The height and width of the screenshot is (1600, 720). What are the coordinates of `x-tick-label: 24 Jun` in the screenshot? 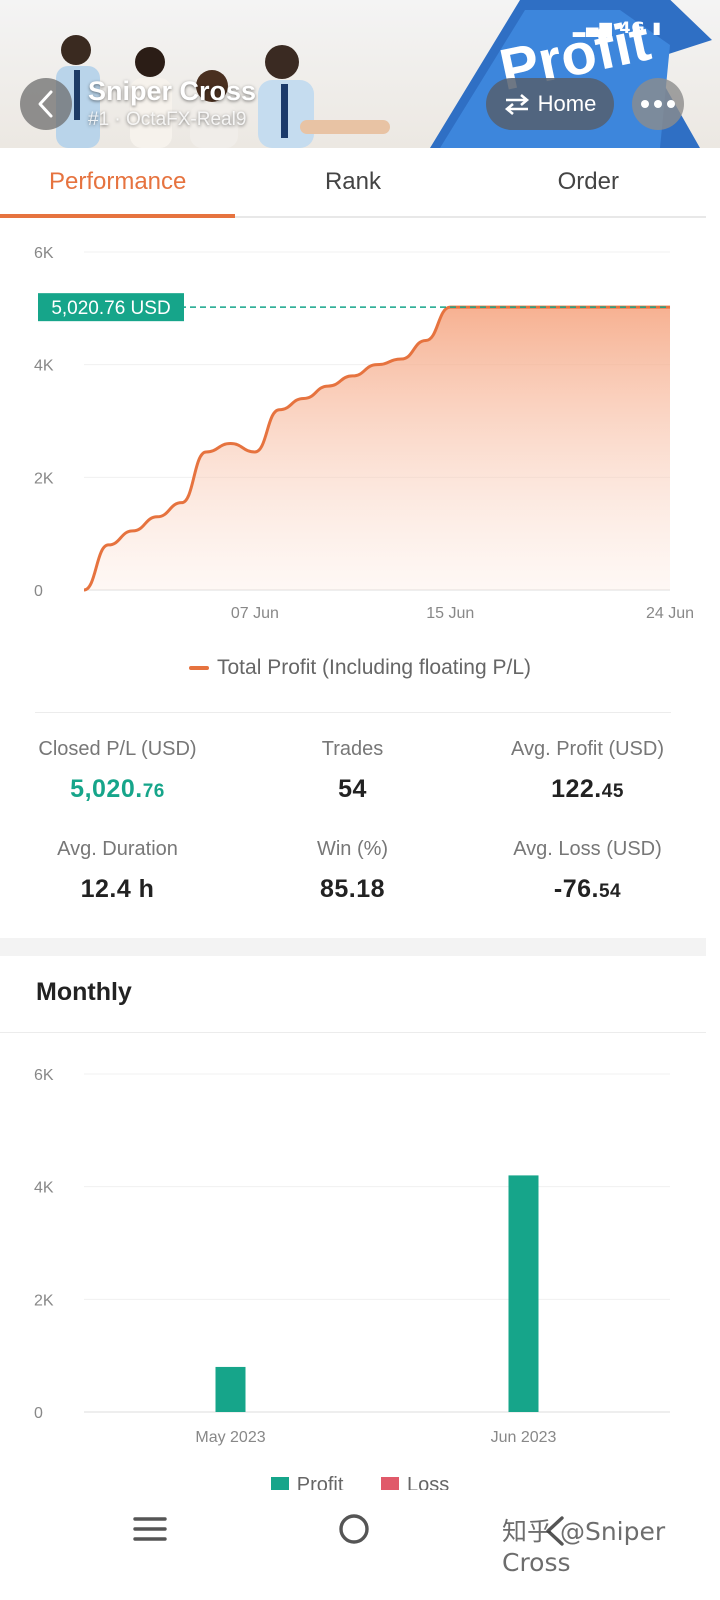 It's located at (670, 613).